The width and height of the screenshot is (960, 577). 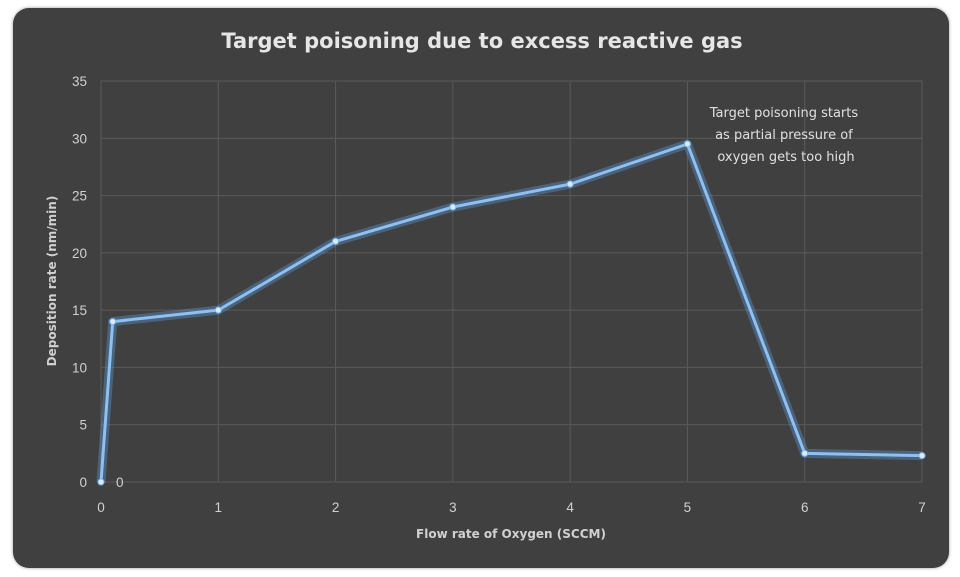 What do you see at coordinates (511, 534) in the screenshot?
I see `x-axis-label: Flow rate of Oxygen (SCCM)` at bounding box center [511, 534].